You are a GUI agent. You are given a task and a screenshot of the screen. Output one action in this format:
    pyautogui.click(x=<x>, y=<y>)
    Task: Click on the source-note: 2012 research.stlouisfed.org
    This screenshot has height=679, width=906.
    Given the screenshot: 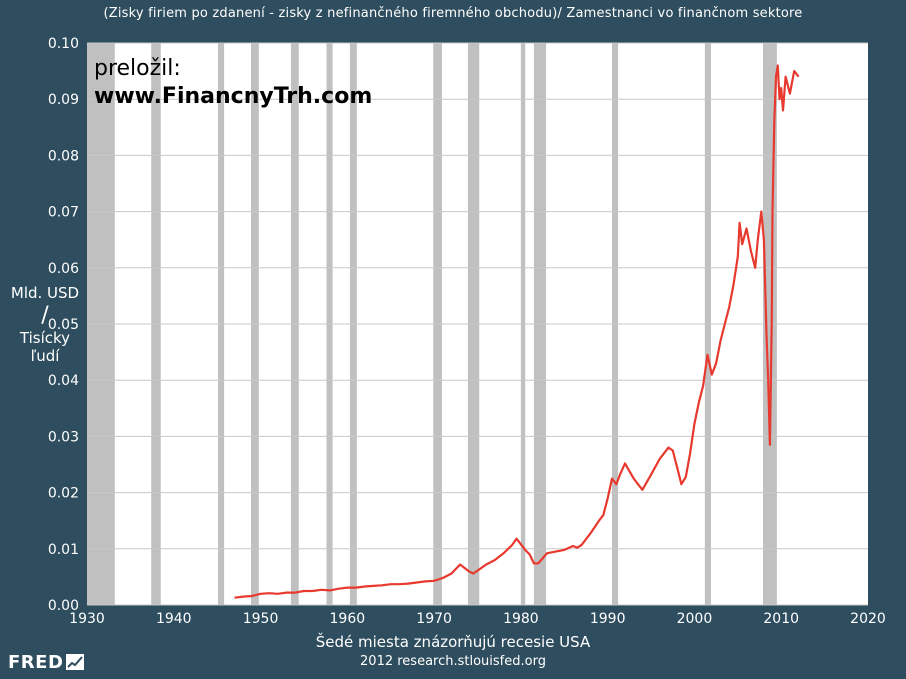 What is the action you would take?
    pyautogui.click(x=453, y=661)
    